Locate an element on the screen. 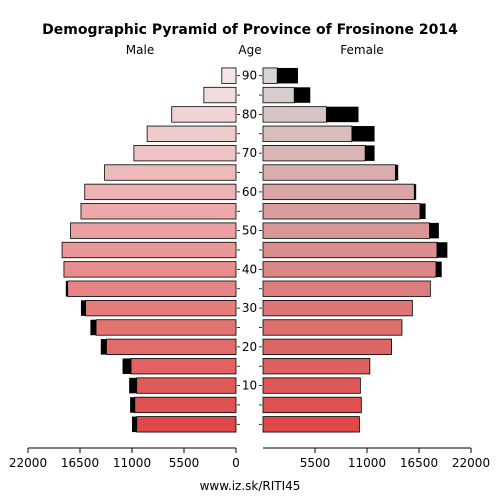 The image size is (500, 500). age-tick-label: 20 is located at coordinates (249, 347).